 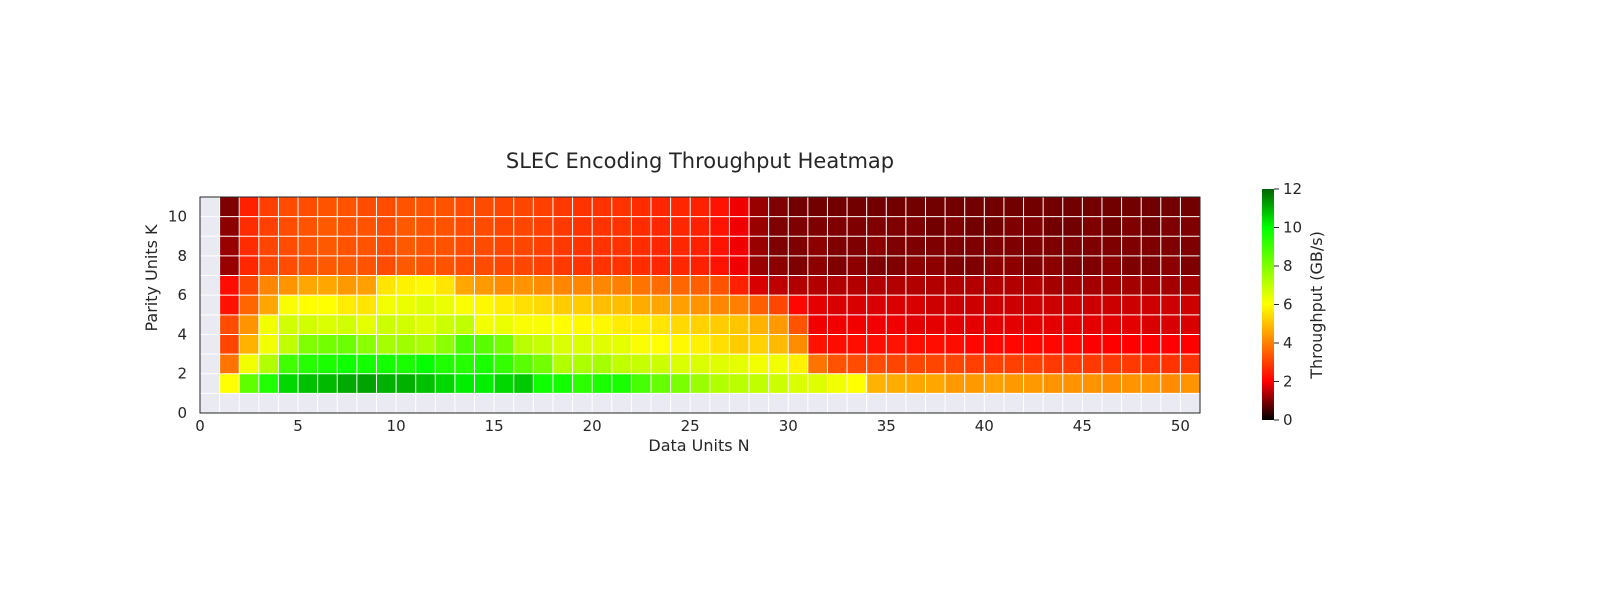 I want to click on colorbar: 0 2 4 6 8 10 12 Throughput (GB/s), so click(x=1294, y=304).